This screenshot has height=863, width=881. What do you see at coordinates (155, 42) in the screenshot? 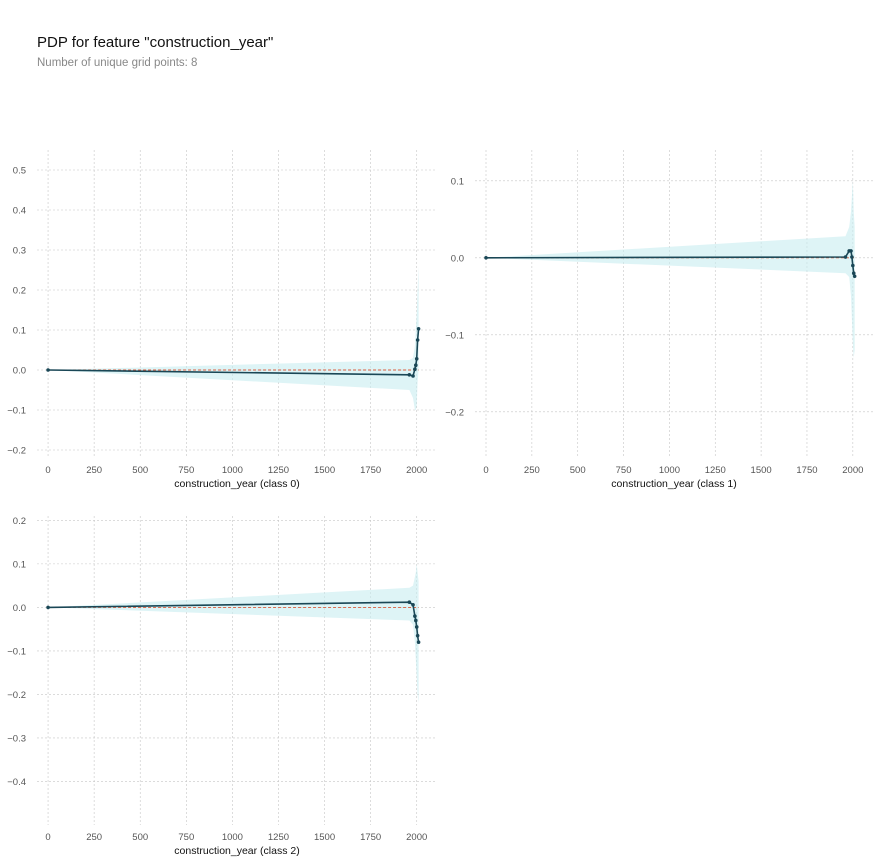
I see `figure-title: PDP for feature "construction_year"` at bounding box center [155, 42].